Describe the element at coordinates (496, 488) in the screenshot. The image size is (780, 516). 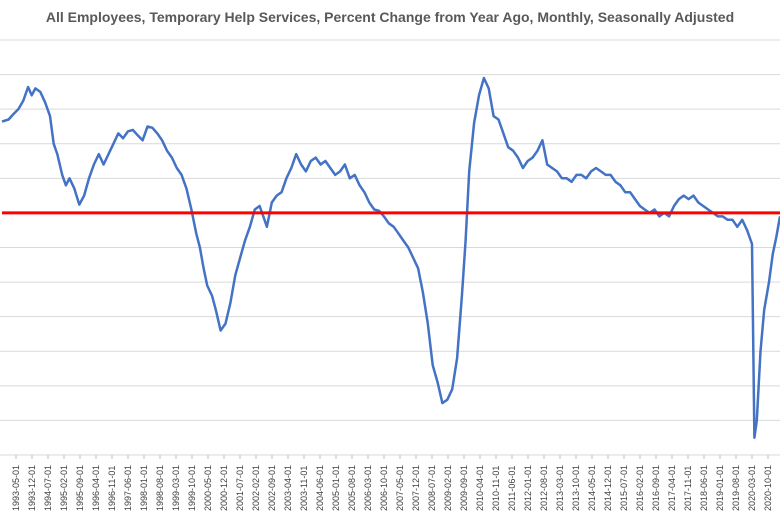
I see `x-tick-label: 2010-11-01` at that location.